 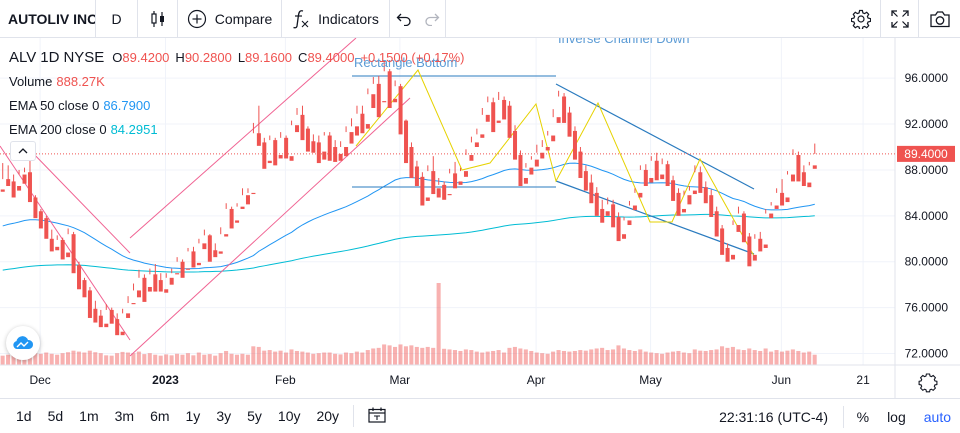 I want to click on range-5d: 5d, so click(x=55, y=416).